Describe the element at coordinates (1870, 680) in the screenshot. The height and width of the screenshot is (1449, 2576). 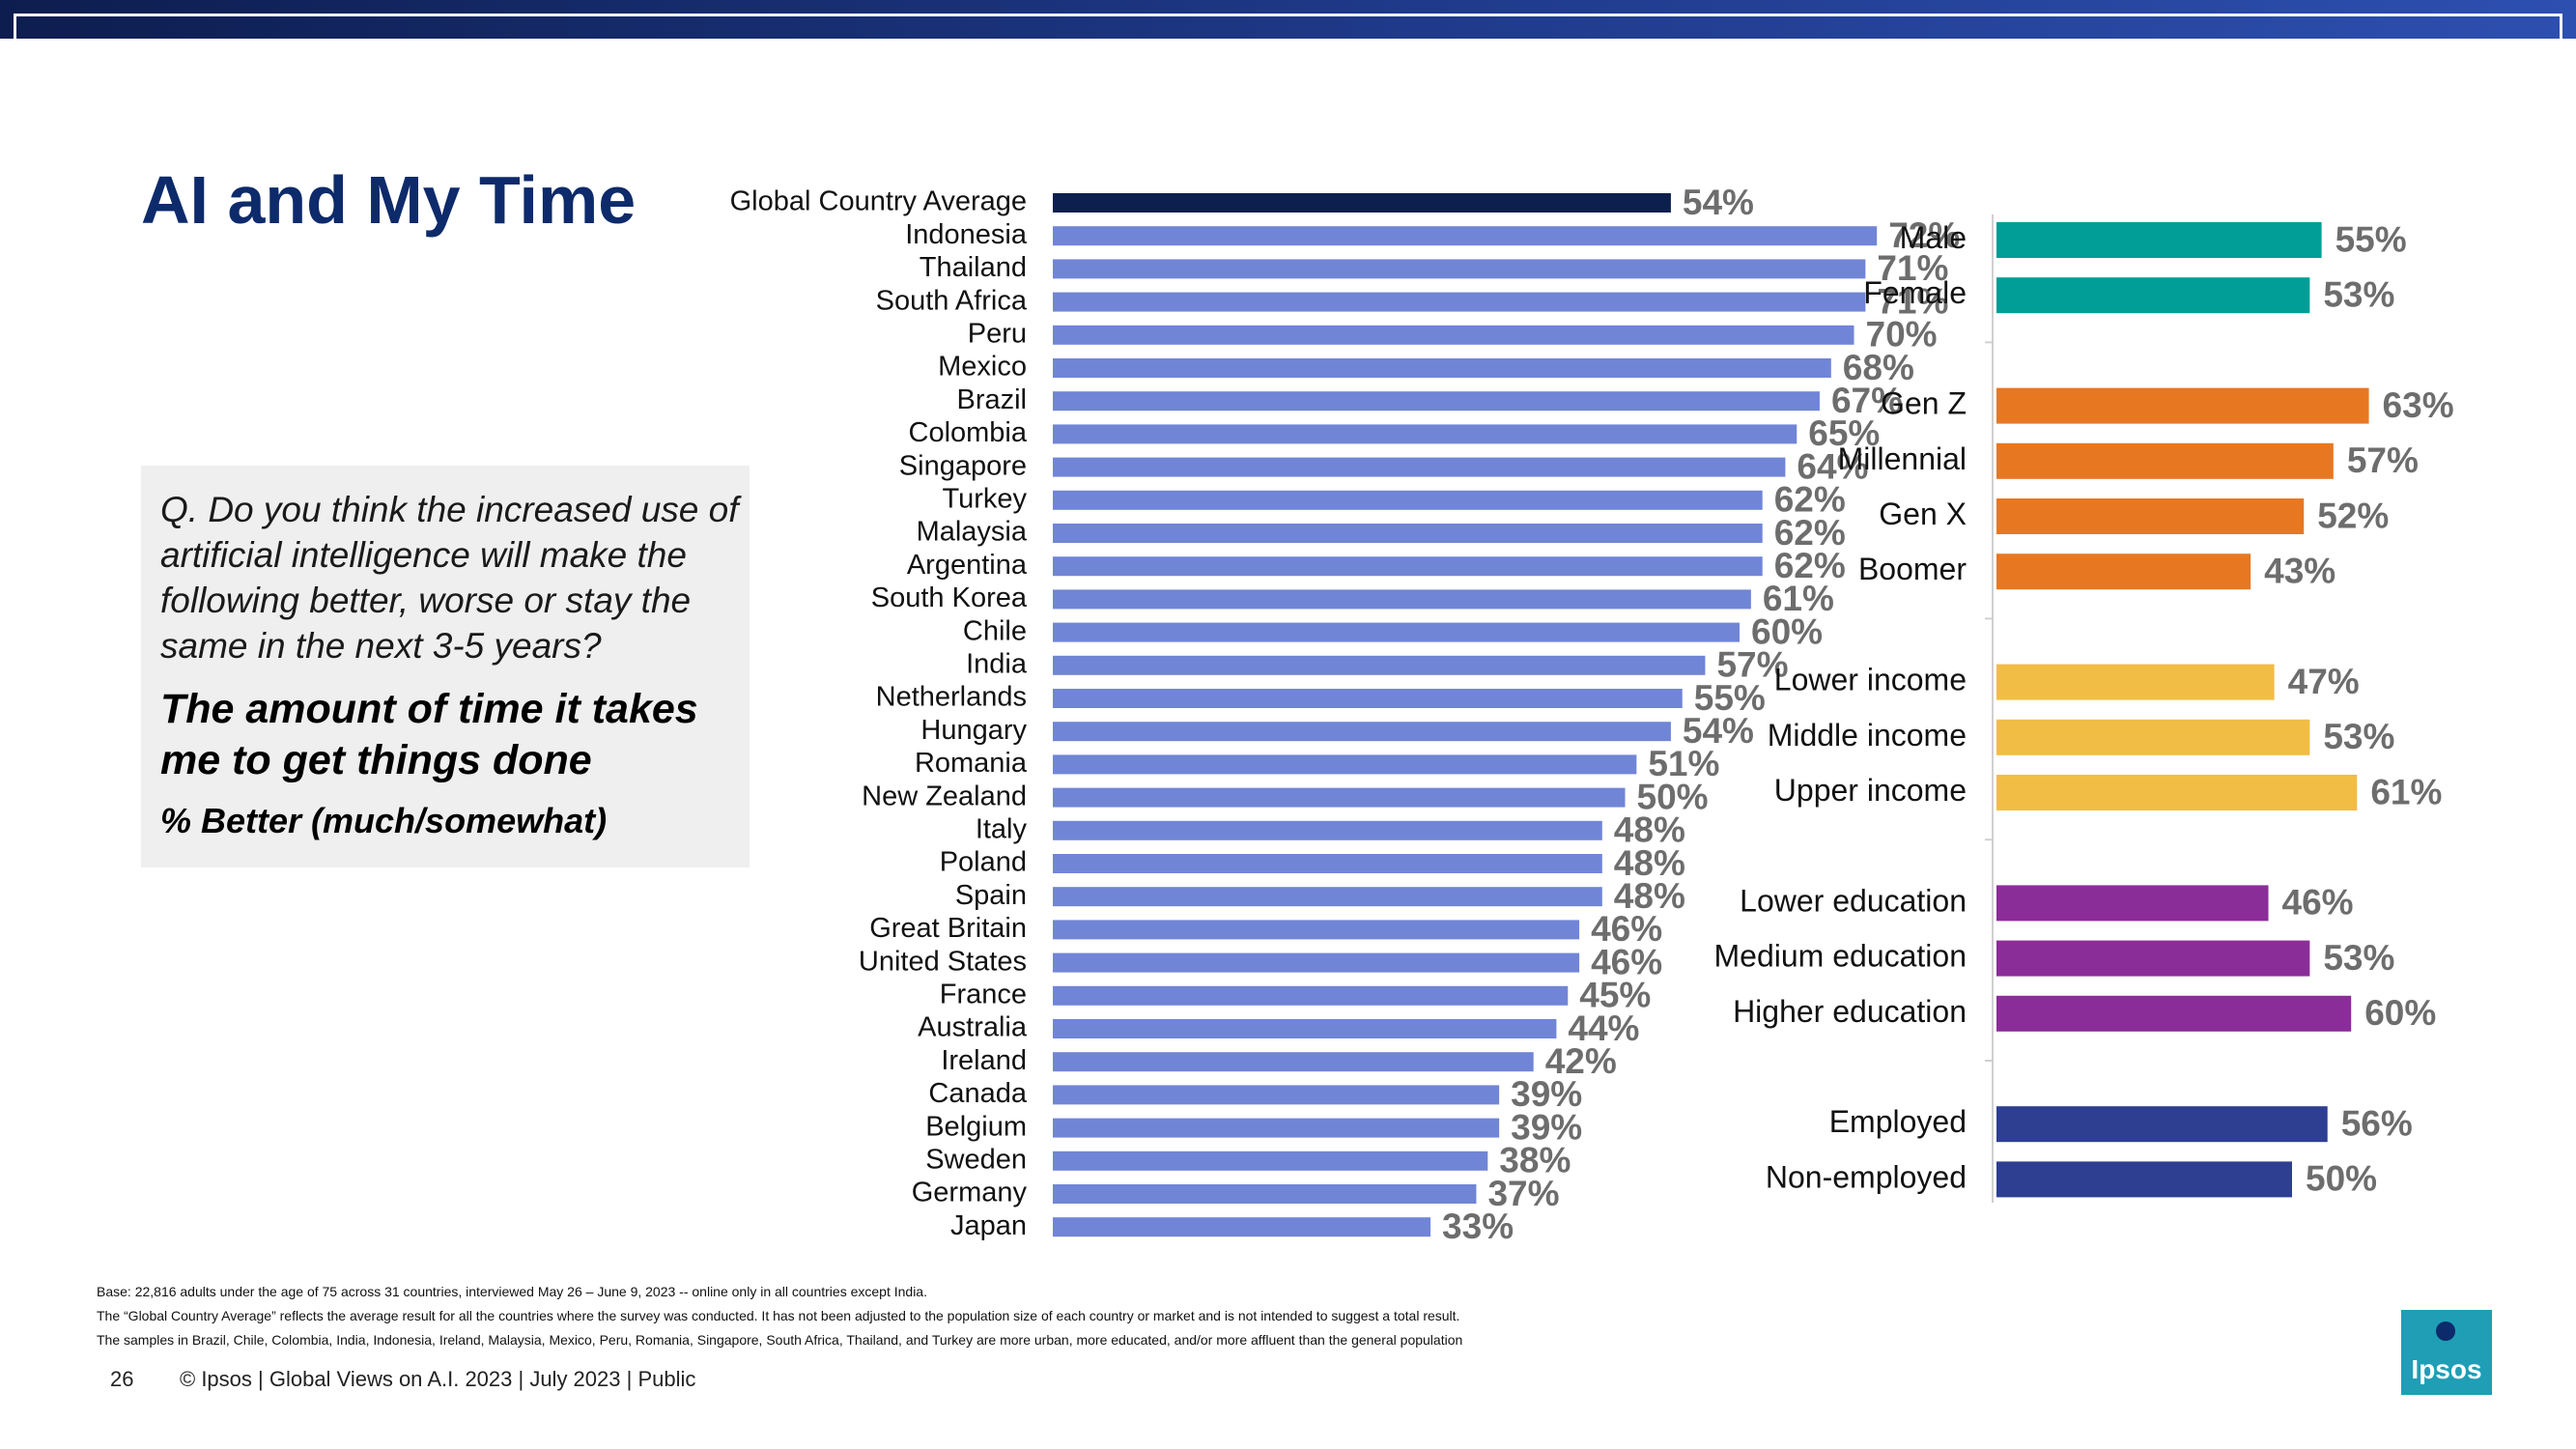
I see `demographic-label: Lower income` at that location.